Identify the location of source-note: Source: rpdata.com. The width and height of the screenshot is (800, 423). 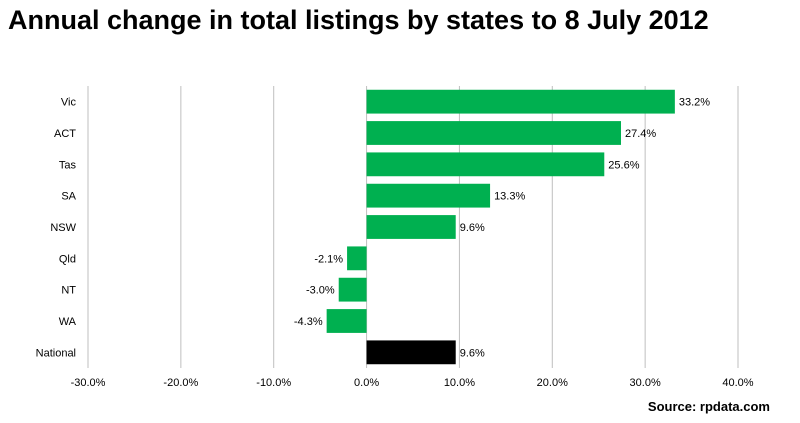
(708, 406).